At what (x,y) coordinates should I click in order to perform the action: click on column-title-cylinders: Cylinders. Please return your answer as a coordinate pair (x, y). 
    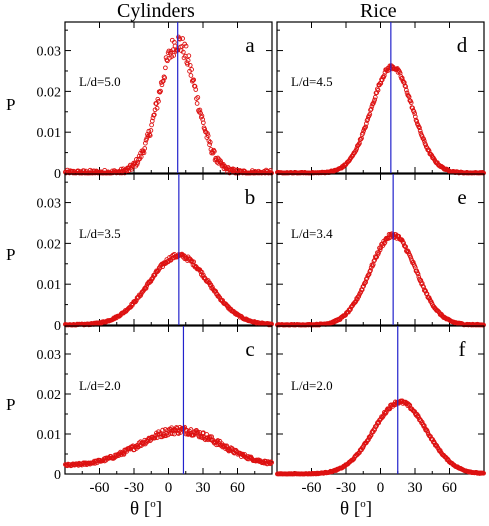
    Looking at the image, I should click on (156, 11).